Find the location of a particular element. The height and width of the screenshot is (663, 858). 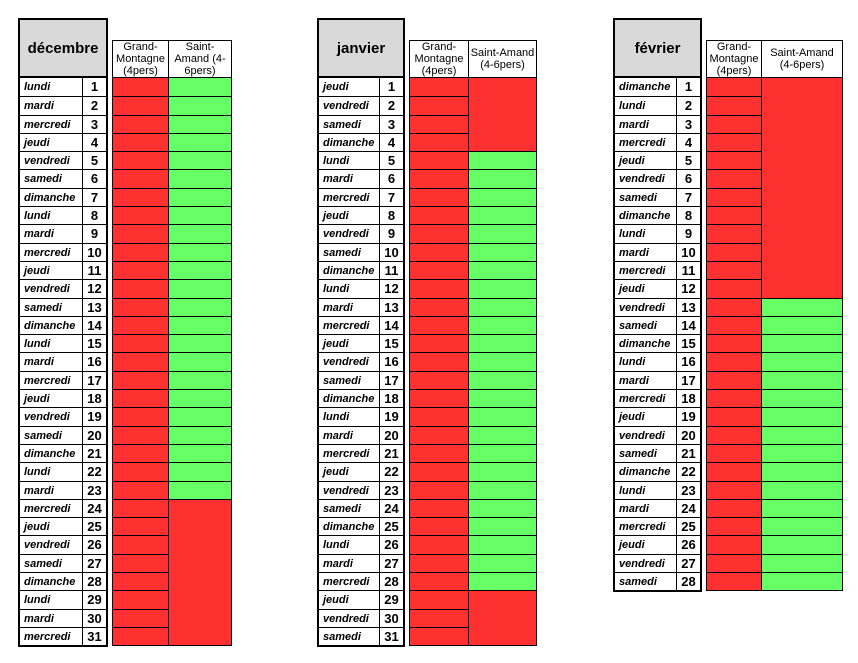

day-row: lundi 29 is located at coordinates (63, 599).